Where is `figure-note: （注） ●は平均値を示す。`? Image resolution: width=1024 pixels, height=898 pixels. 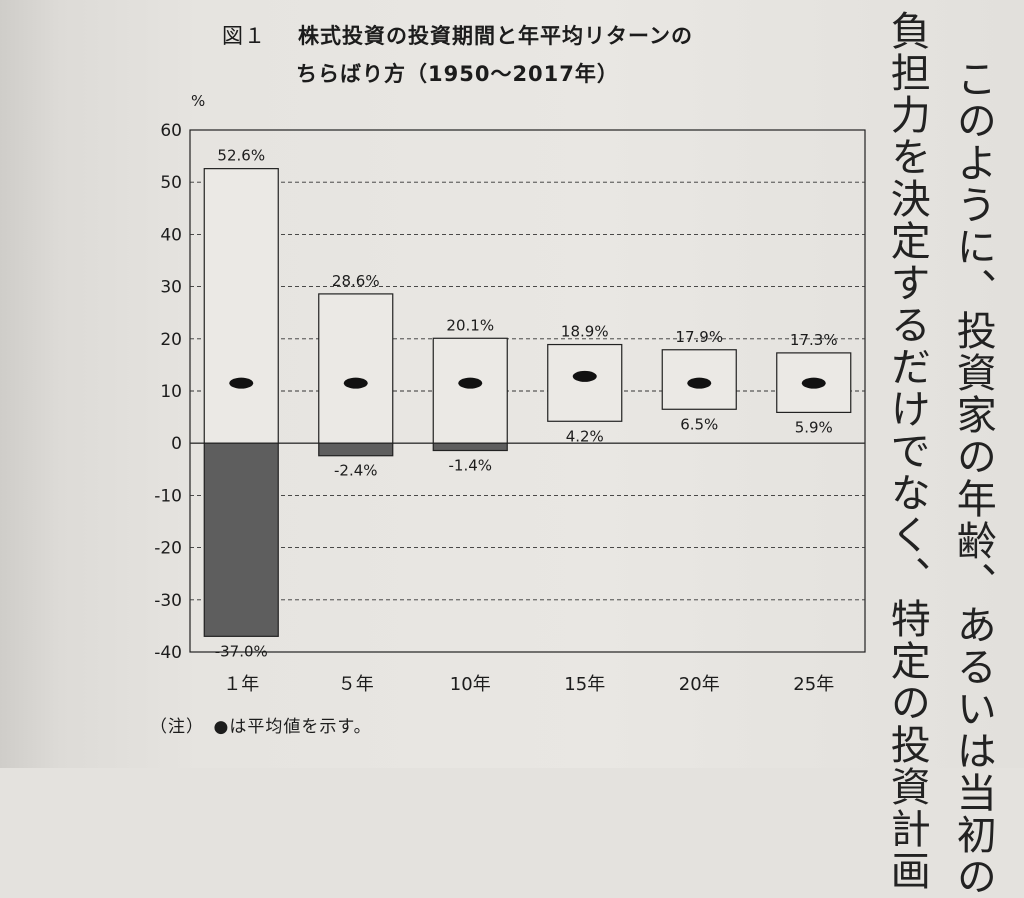
figure-note: （注） ●は平均値を示す。 is located at coordinates (261, 727).